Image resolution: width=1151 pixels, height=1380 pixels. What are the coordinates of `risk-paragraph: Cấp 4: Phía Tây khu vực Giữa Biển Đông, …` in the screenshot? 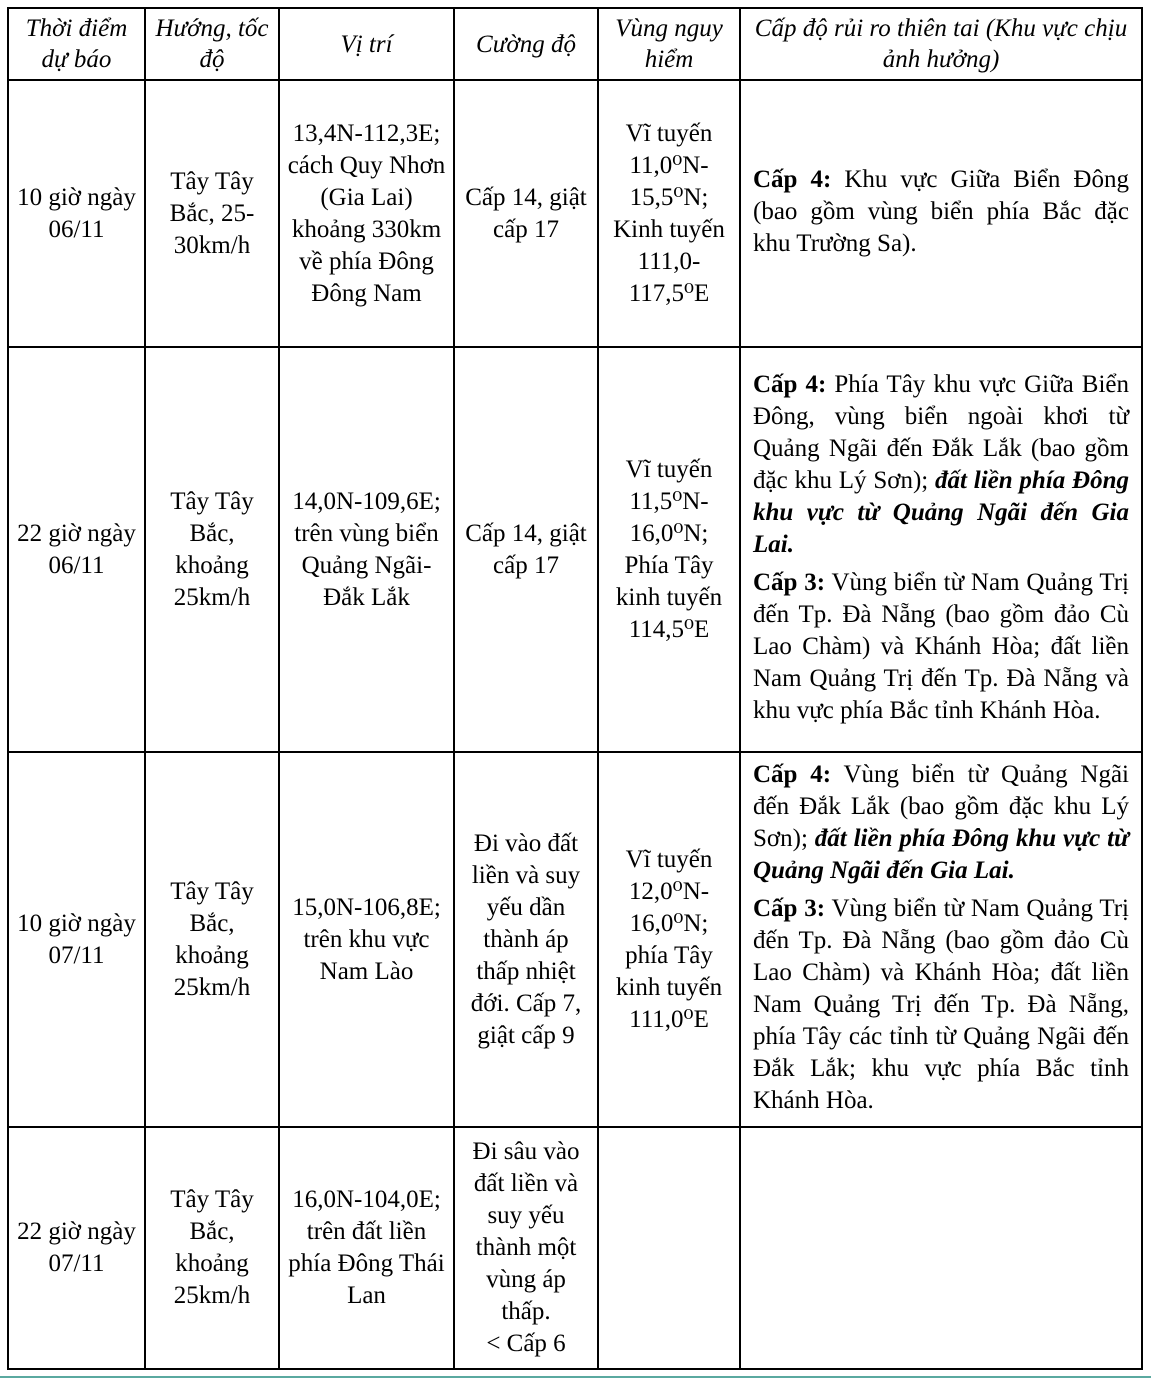 It's located at (941, 465).